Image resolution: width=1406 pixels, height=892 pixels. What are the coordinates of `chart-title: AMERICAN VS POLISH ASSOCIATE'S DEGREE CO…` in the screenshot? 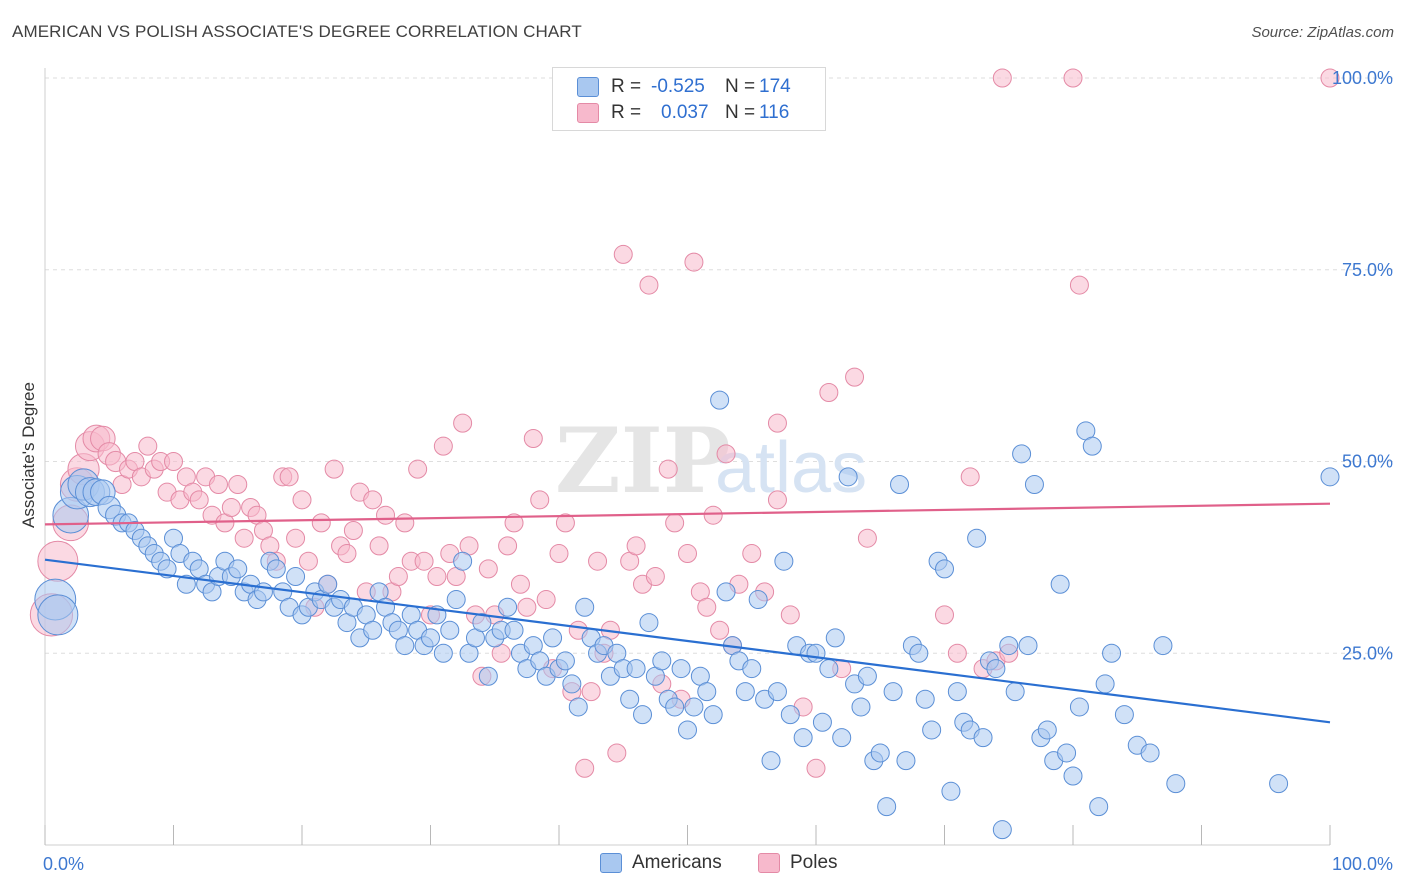 It's located at (297, 31).